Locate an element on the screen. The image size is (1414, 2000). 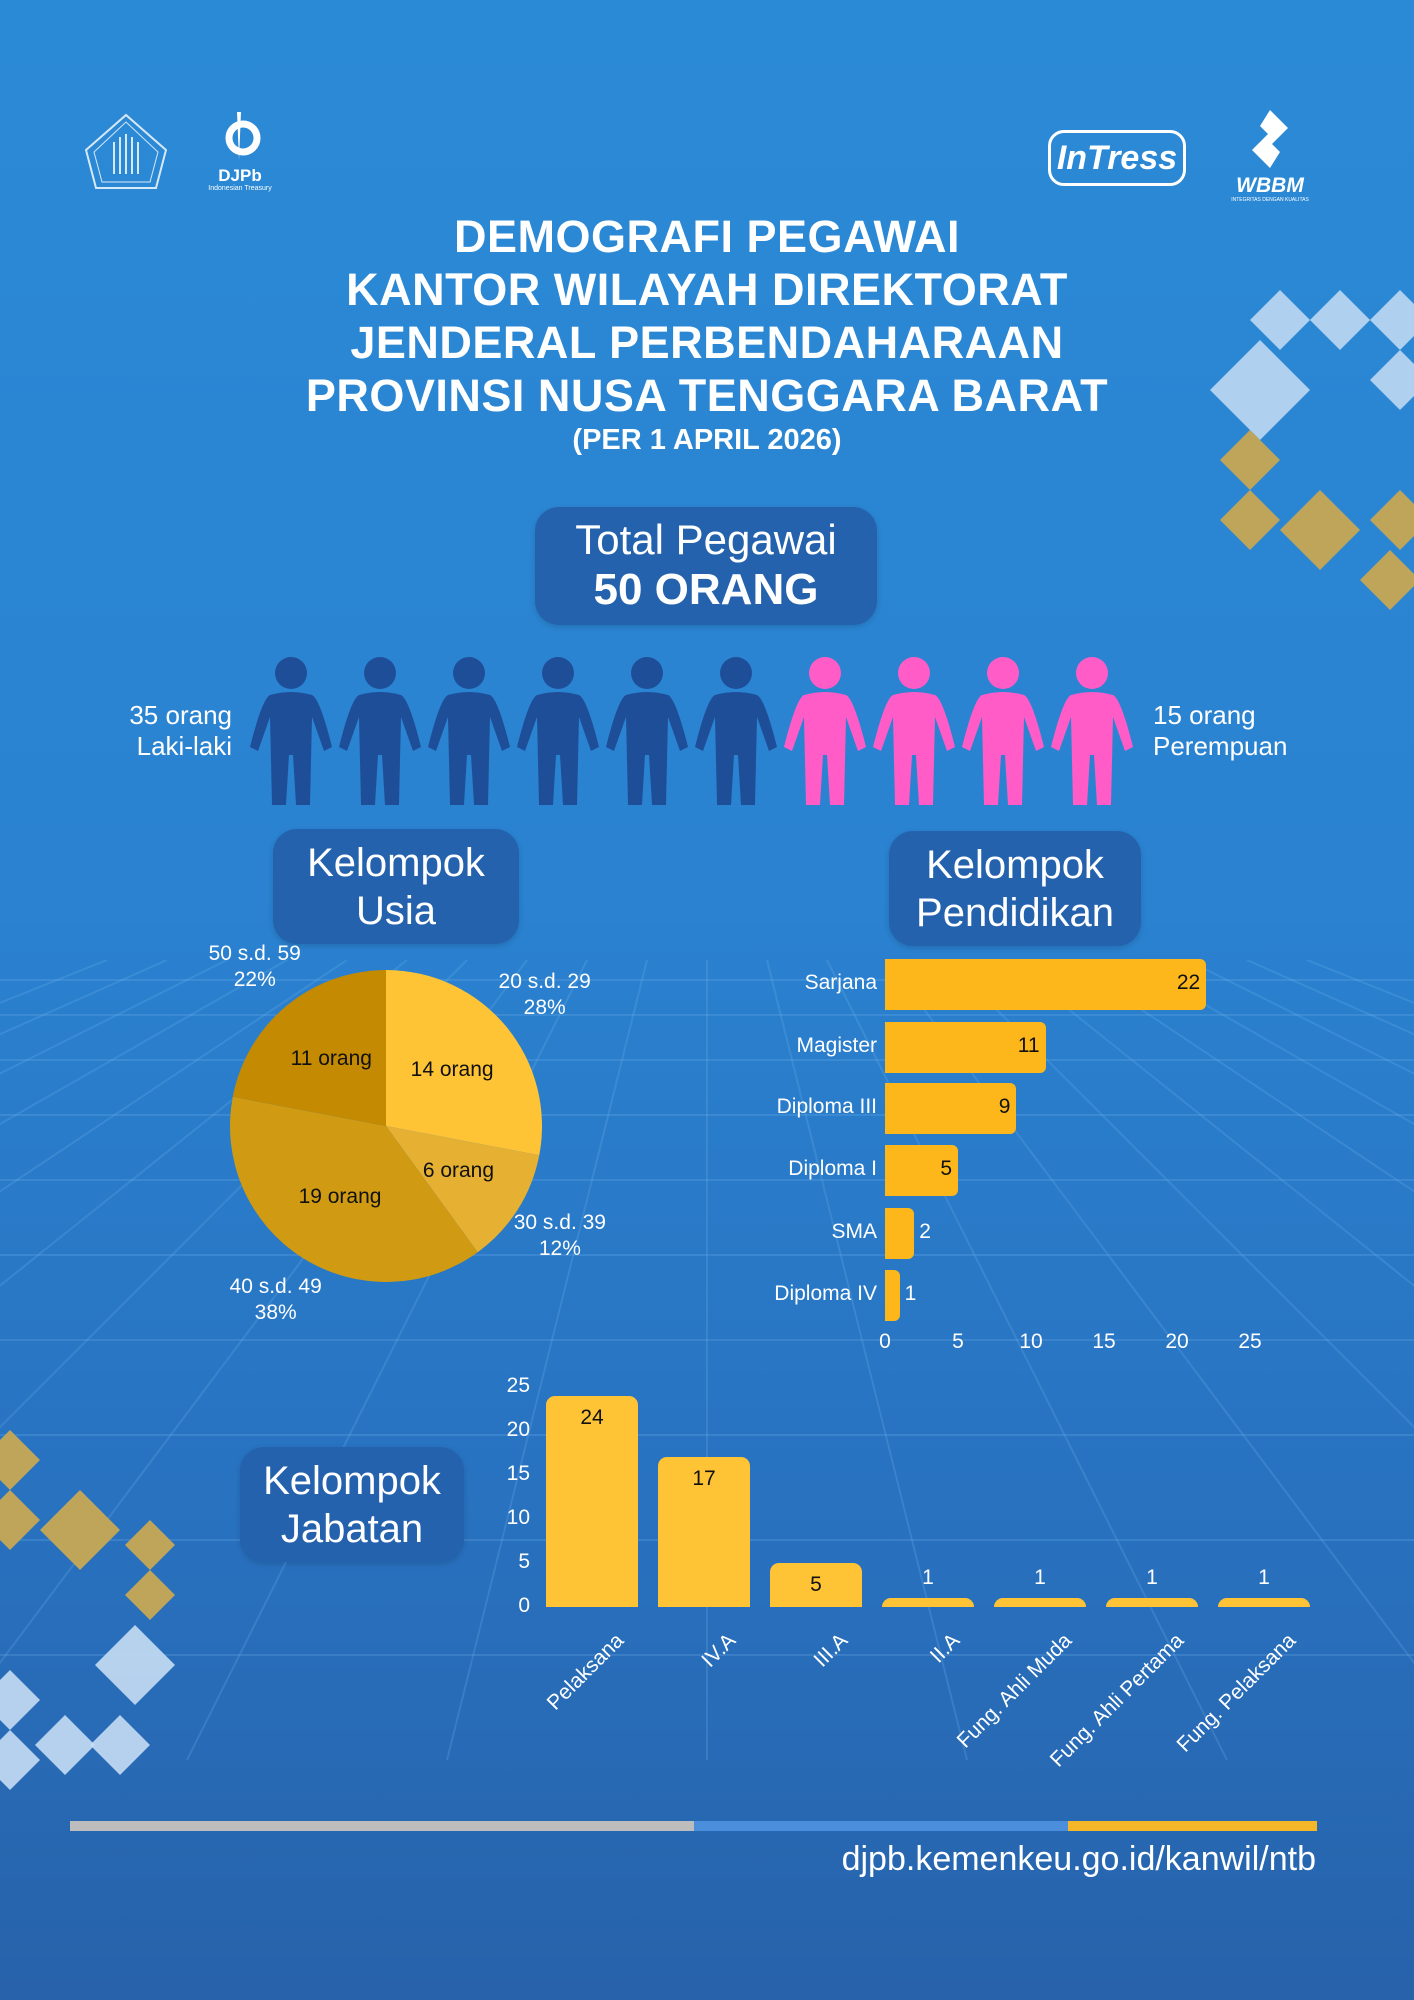
pie-slice-value-label: 6 orang is located at coordinates (458, 1170).